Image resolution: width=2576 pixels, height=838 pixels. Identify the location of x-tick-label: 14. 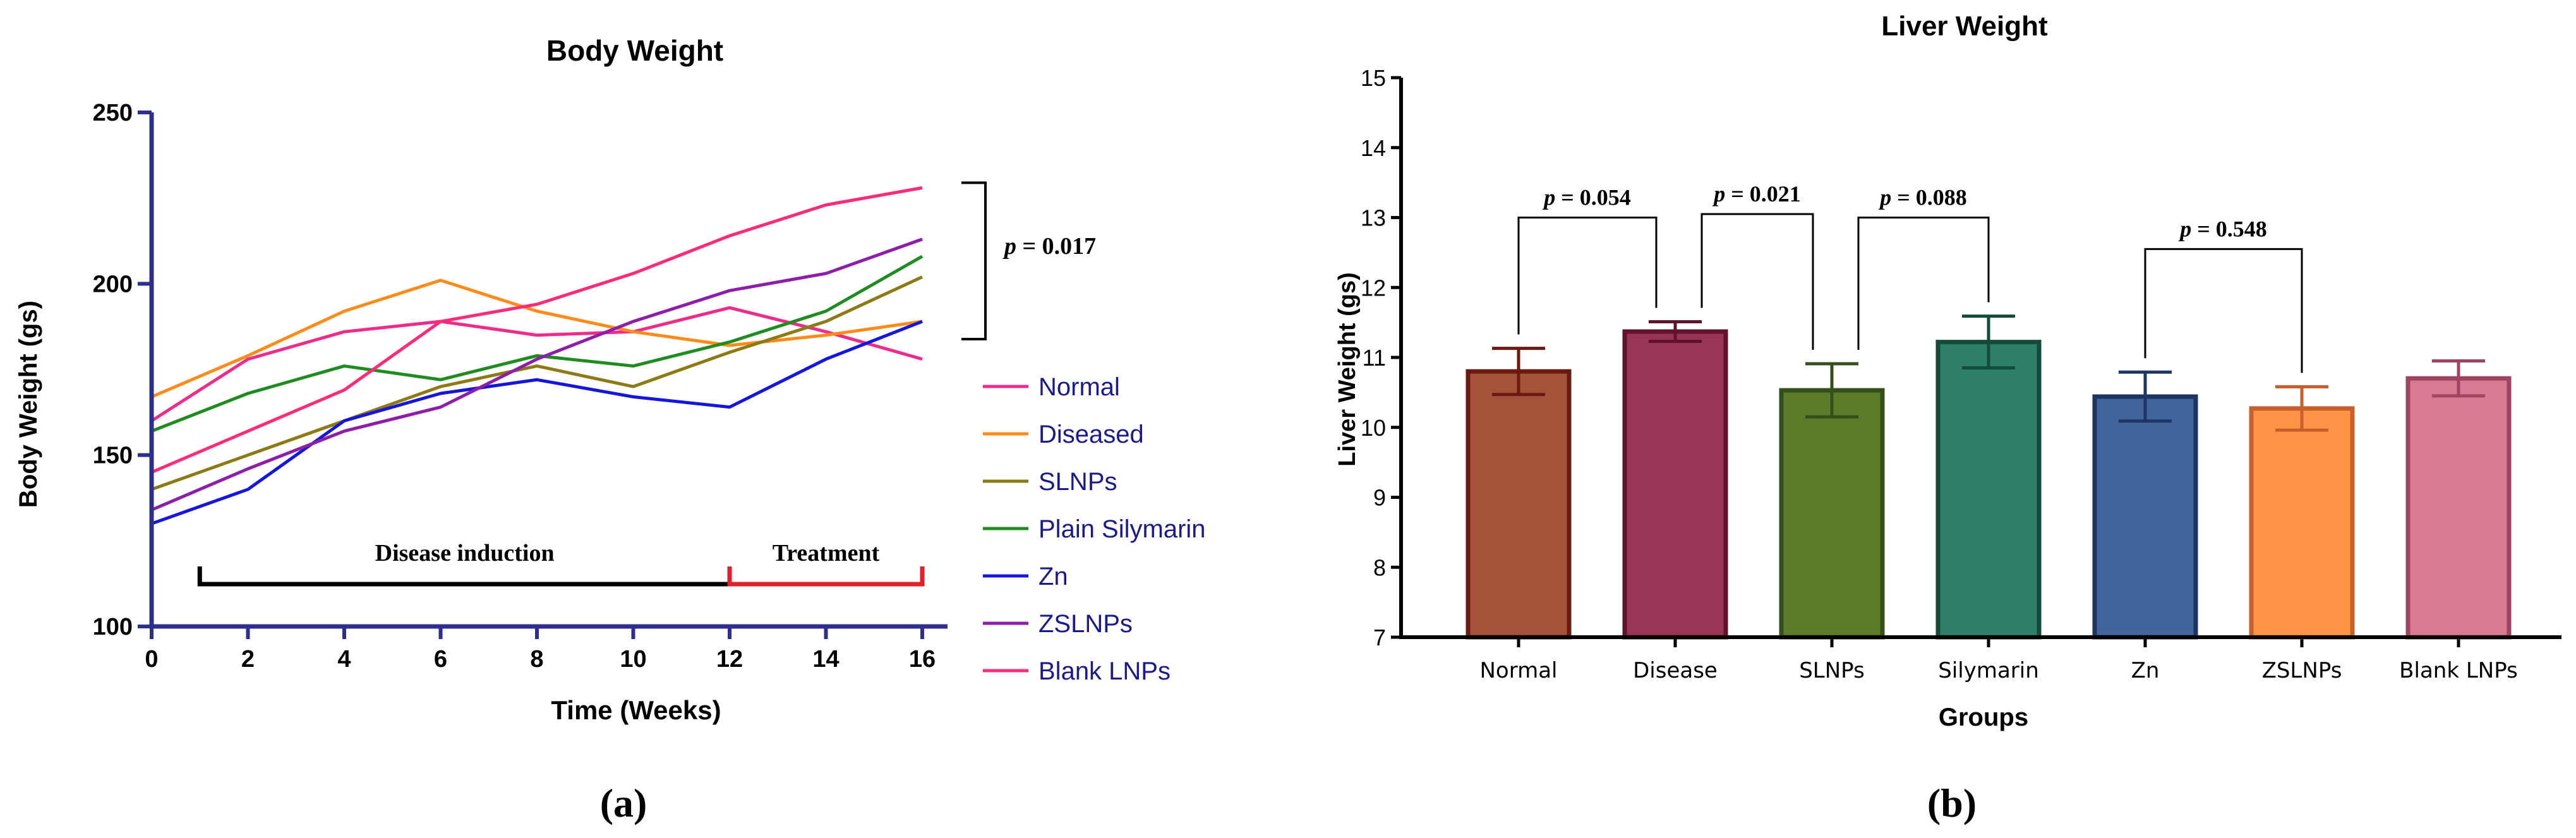
(825, 659).